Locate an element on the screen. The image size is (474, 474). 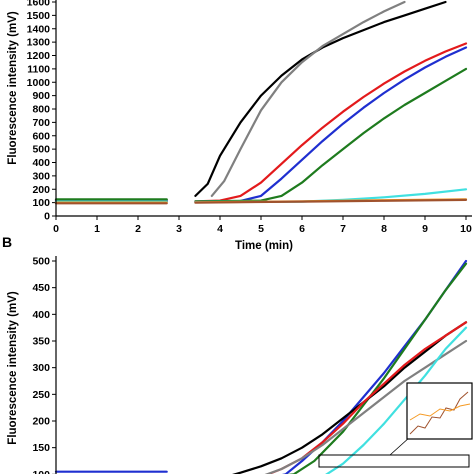
panel-a-x-tick-label: 2 is located at coordinates (138, 229).